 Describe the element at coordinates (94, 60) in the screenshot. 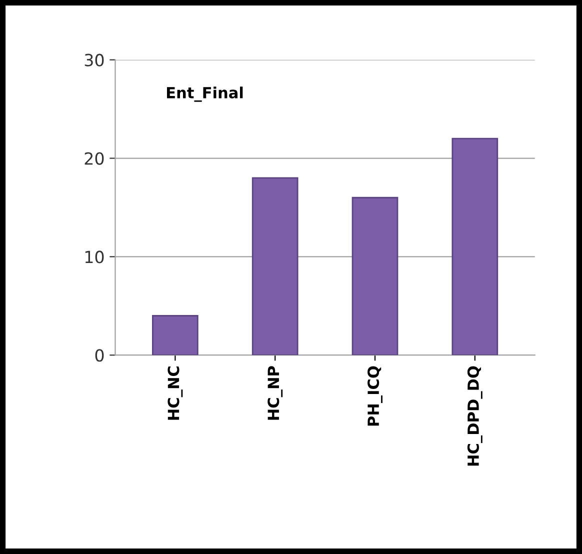

I see `y-tick-label: 30` at that location.